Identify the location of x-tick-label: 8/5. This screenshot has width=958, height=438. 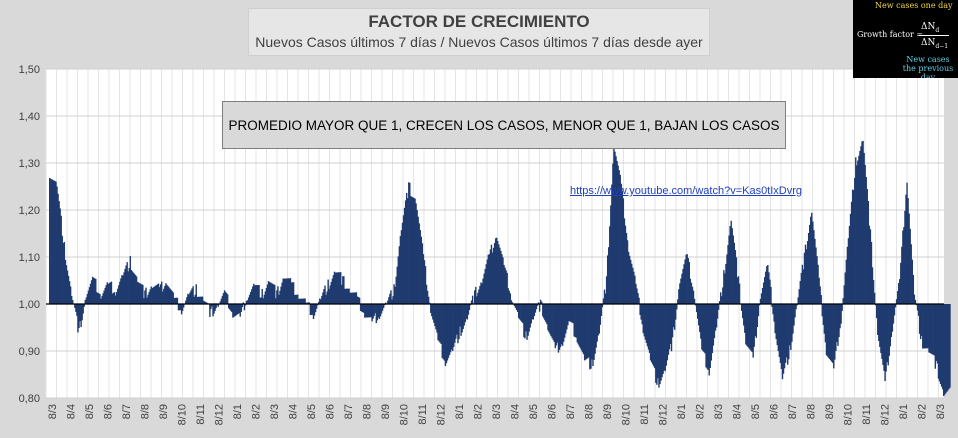
(534, 411).